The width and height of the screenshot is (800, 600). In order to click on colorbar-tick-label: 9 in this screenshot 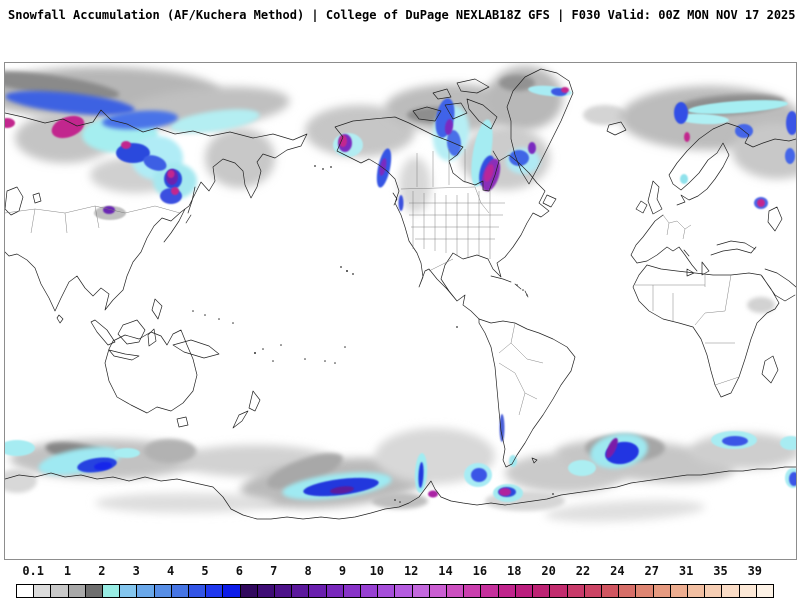, I will do `click(342, 571)`.